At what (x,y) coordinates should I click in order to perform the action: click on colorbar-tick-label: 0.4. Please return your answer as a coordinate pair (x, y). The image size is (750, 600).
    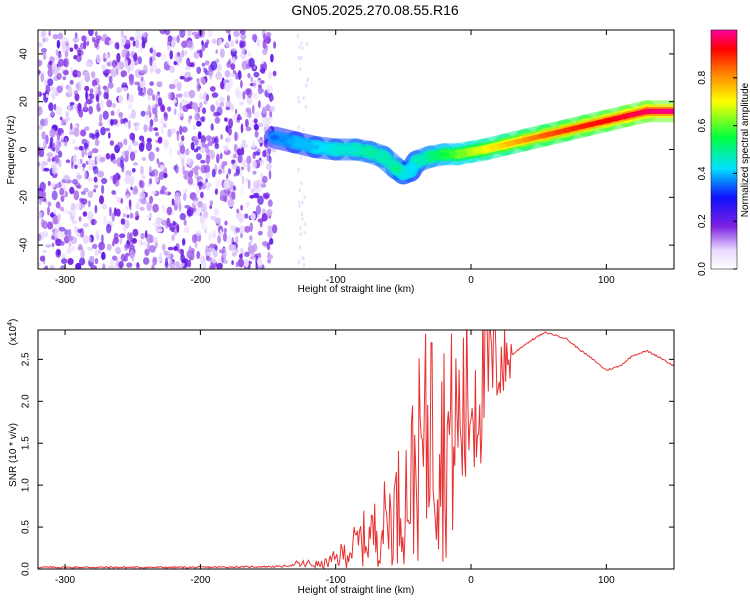
    Looking at the image, I should click on (702, 173).